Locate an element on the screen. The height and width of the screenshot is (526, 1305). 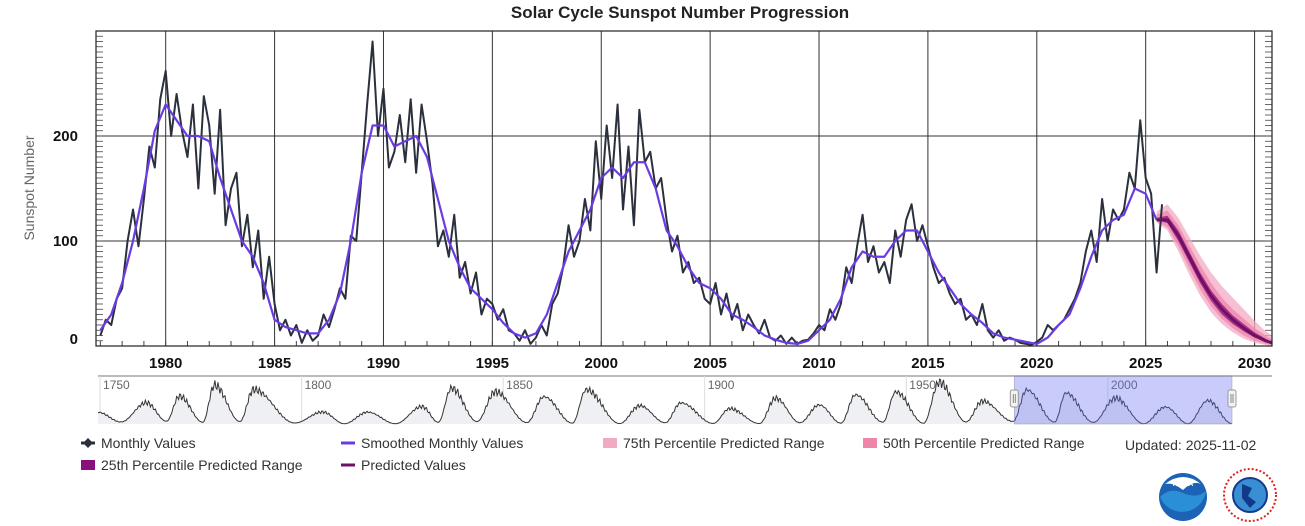
legend-label: Predicted Values is located at coordinates (413, 465).